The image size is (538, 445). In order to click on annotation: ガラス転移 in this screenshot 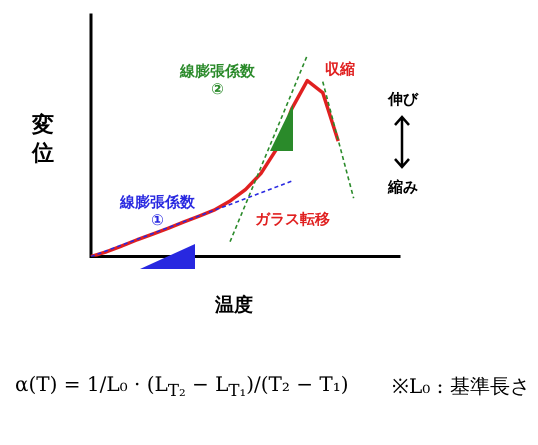, I will do `click(292, 219)`.